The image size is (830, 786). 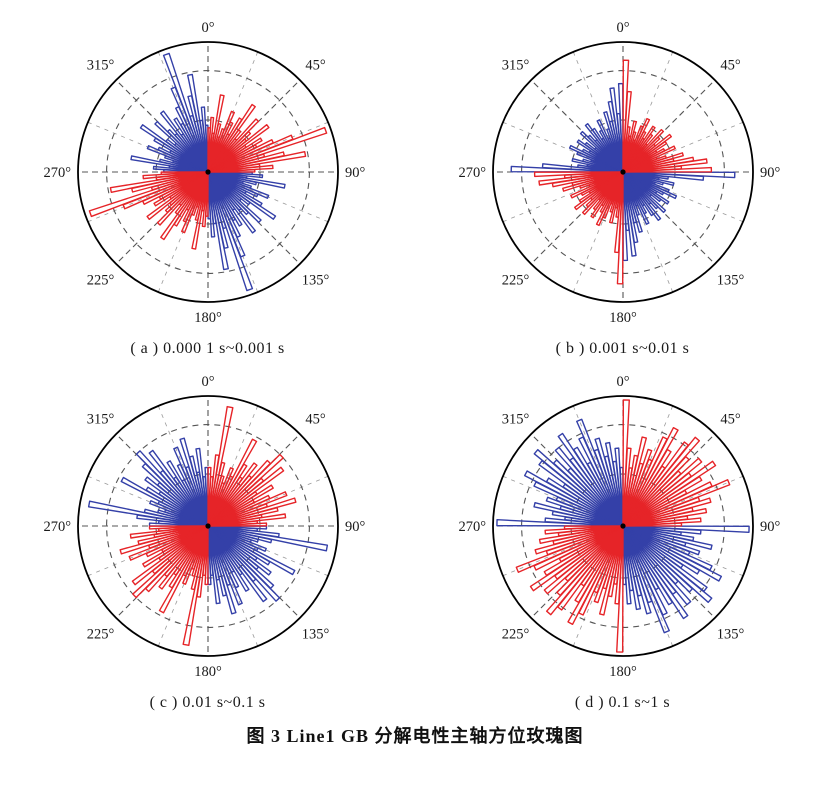 I want to click on panel-caption-d: ( d ) 0.1 s~1 s, so click(x=622, y=702).